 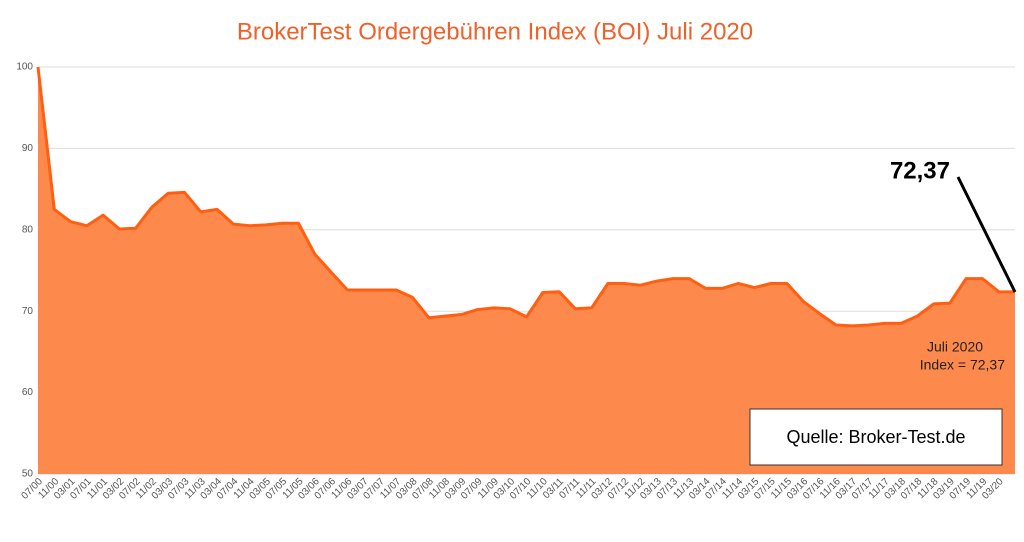 I want to click on y-tick-label: 60, so click(x=28, y=392).